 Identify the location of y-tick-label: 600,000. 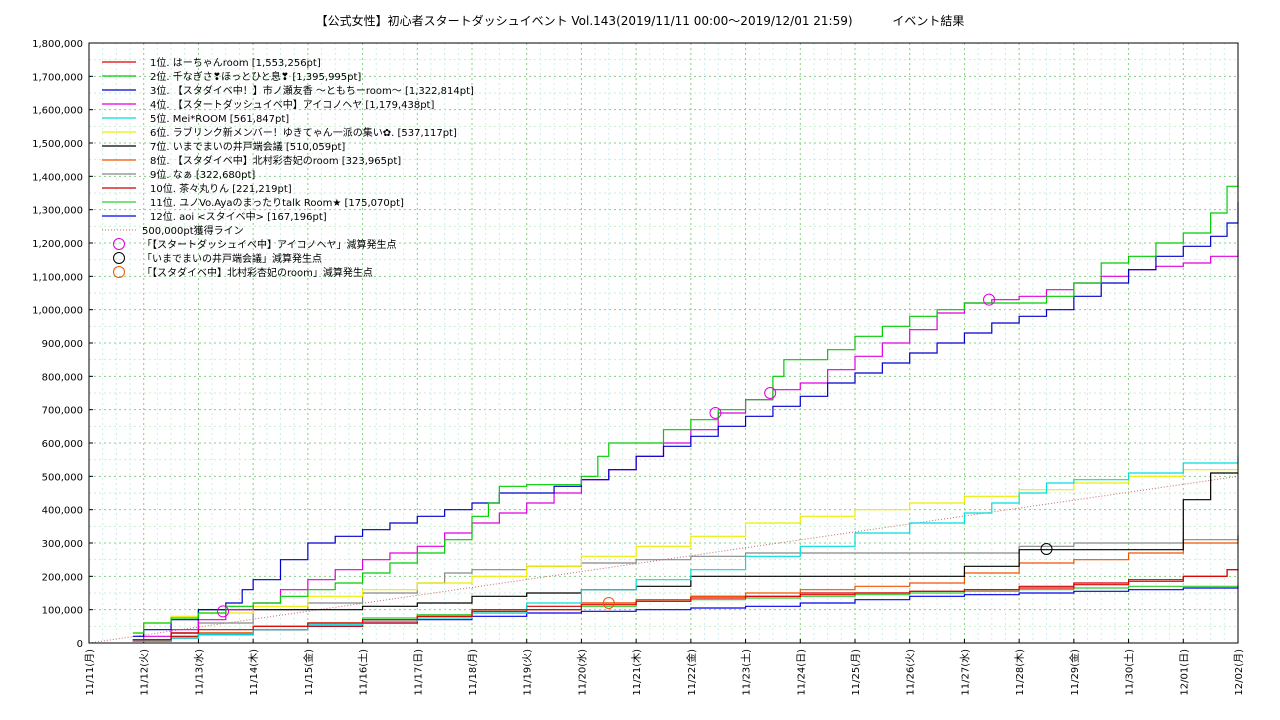
(62, 444).